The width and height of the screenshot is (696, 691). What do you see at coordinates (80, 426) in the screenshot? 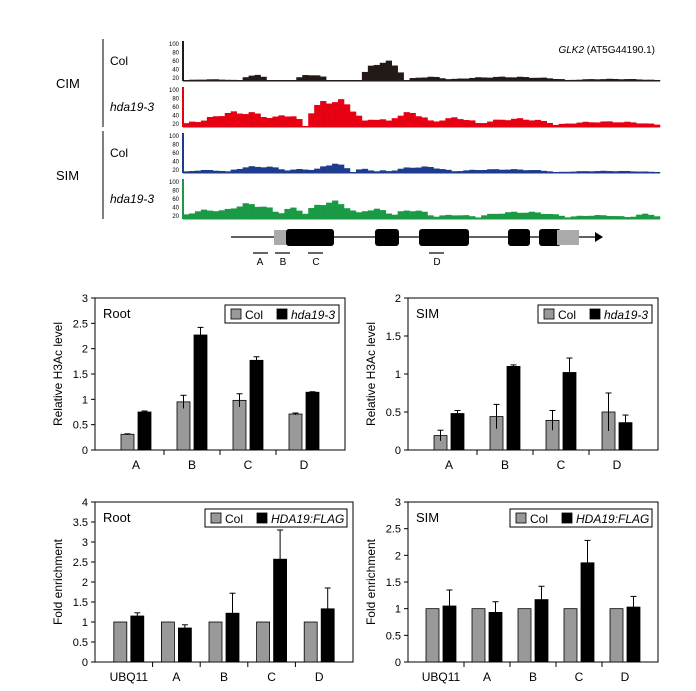
I see `chart1-ytick-label: 0.5` at bounding box center [80, 426].